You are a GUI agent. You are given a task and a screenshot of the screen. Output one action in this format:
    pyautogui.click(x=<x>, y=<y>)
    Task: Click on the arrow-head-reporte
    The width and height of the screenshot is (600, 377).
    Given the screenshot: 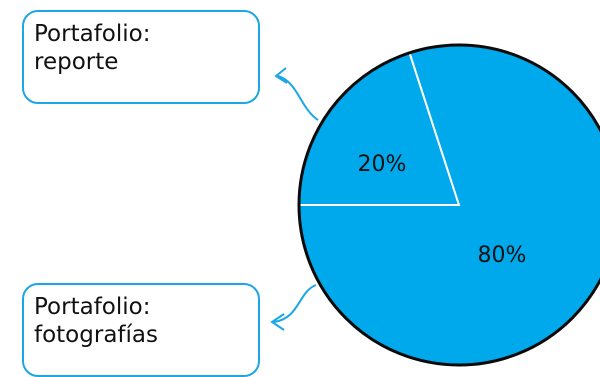 What is the action you would take?
    pyautogui.click(x=281, y=75)
    